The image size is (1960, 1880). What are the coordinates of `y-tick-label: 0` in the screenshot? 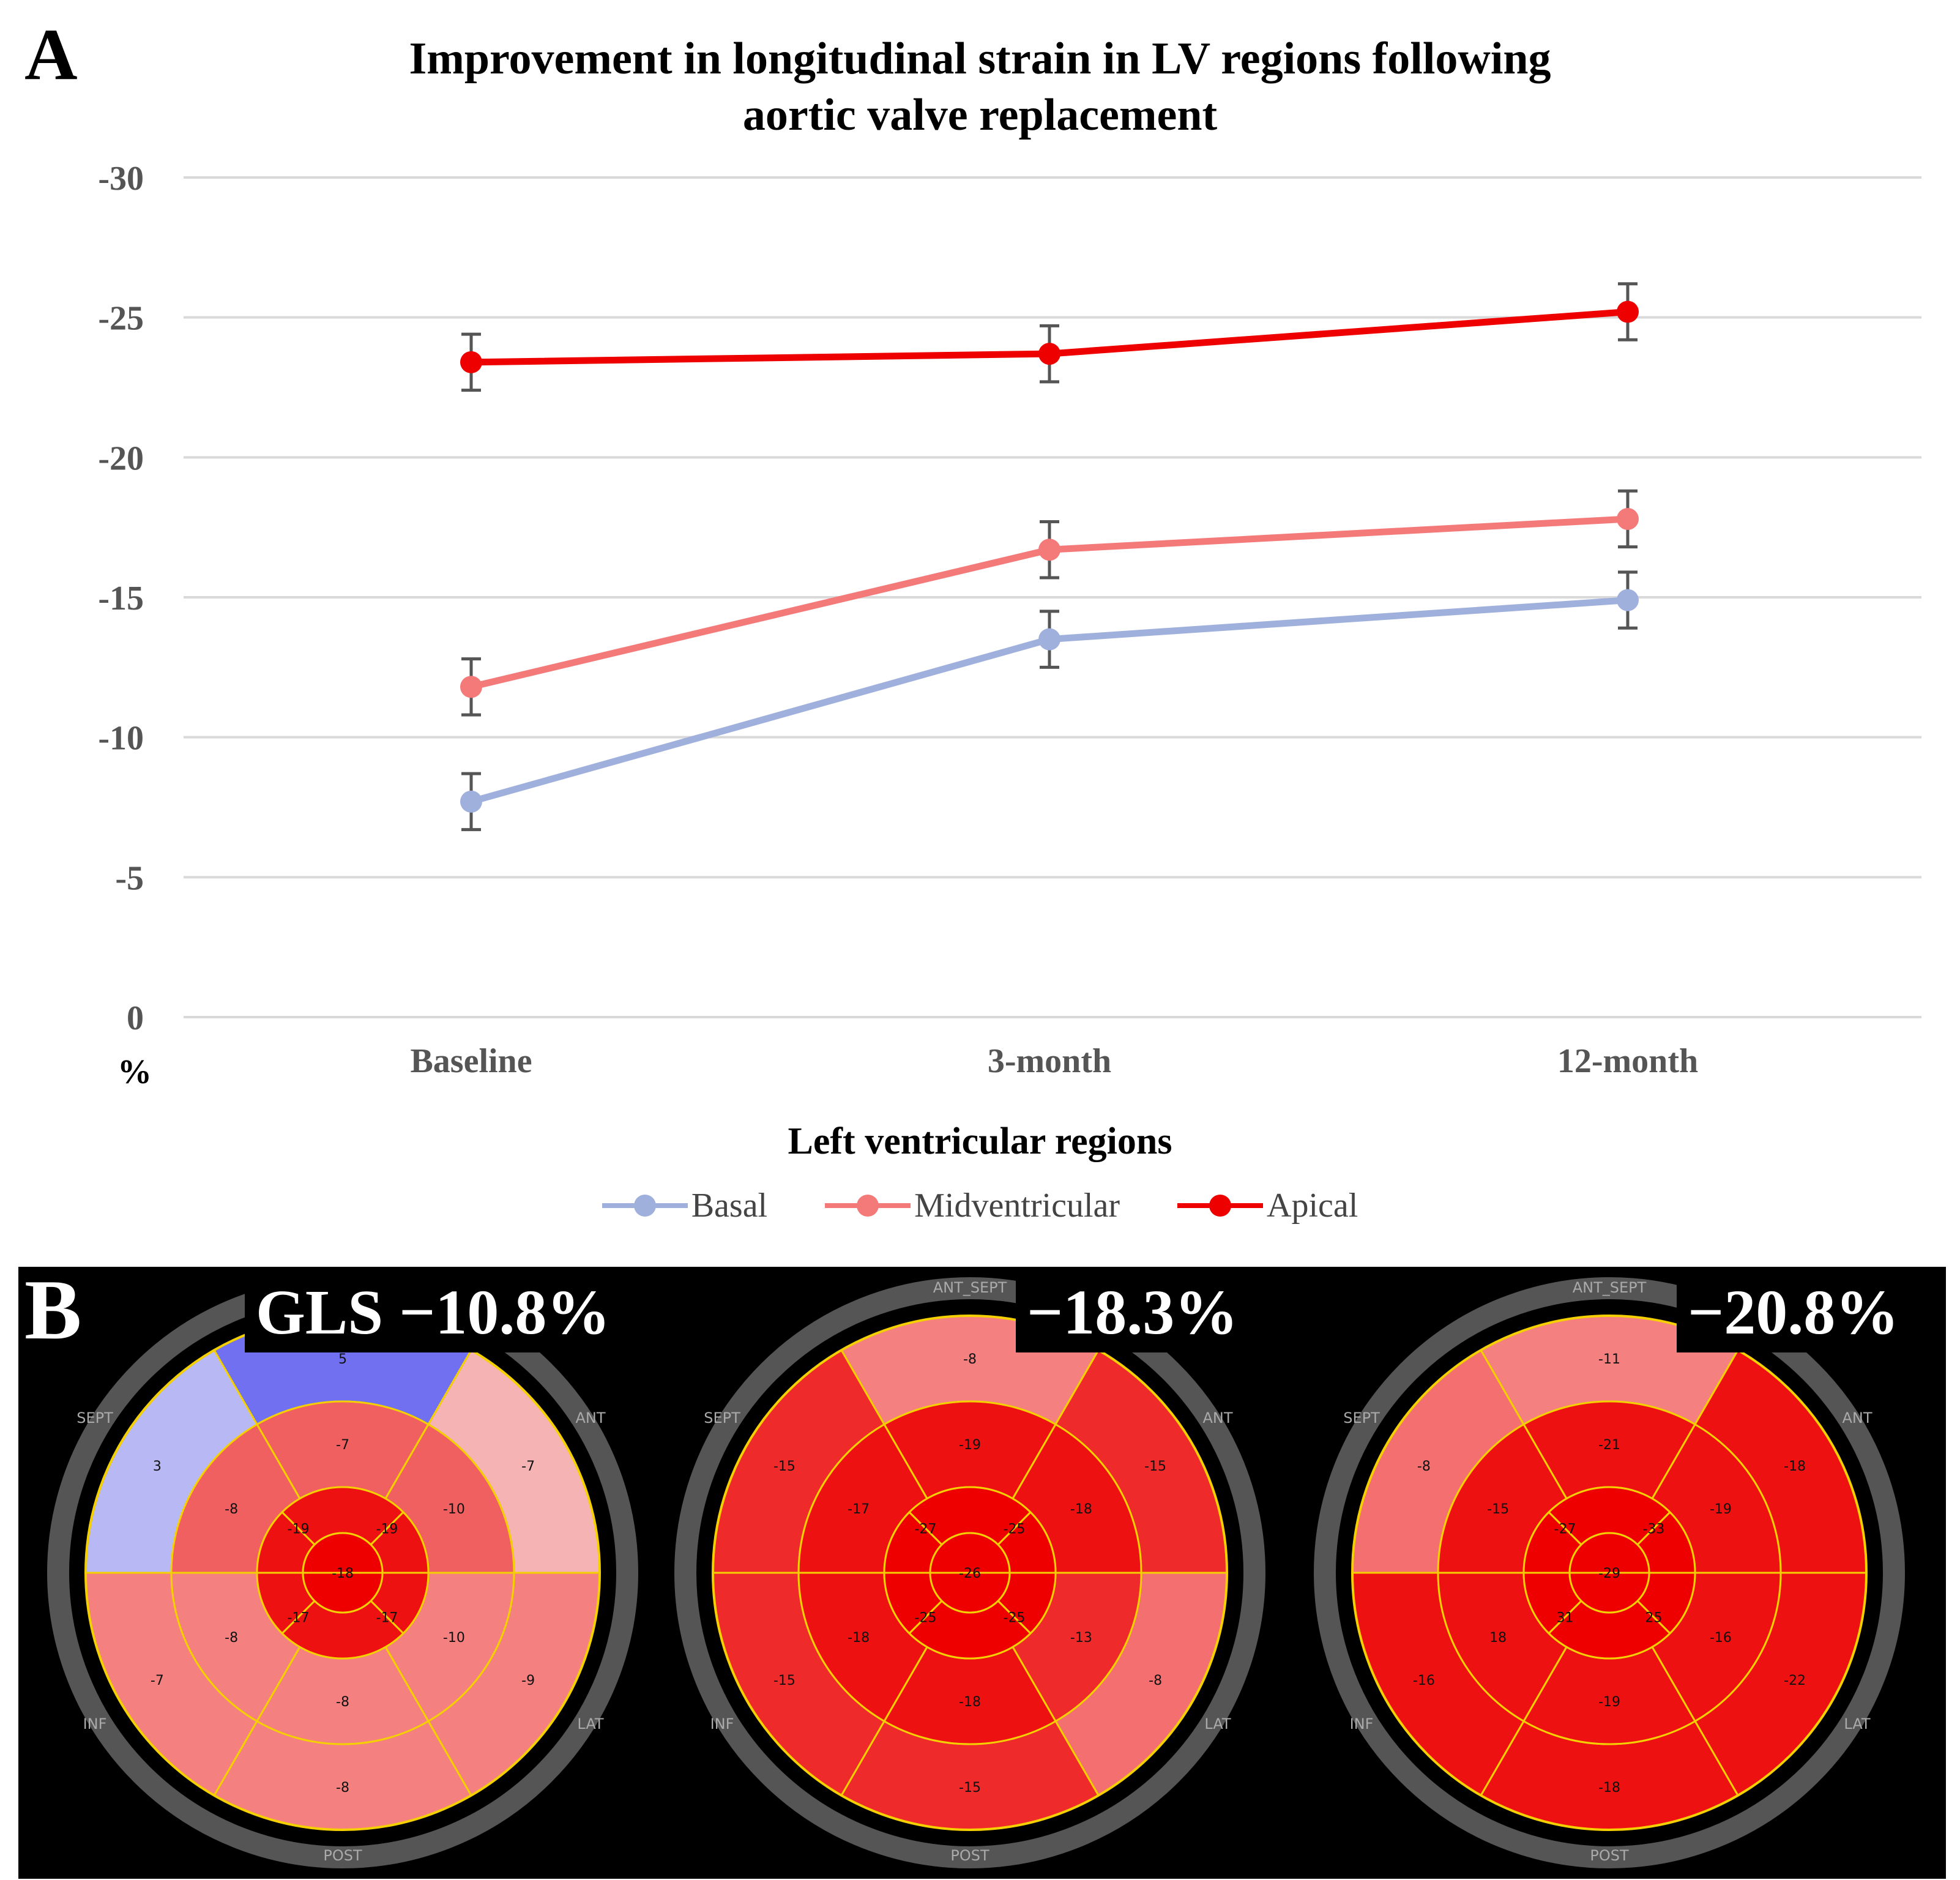 It's located at (135, 1018).